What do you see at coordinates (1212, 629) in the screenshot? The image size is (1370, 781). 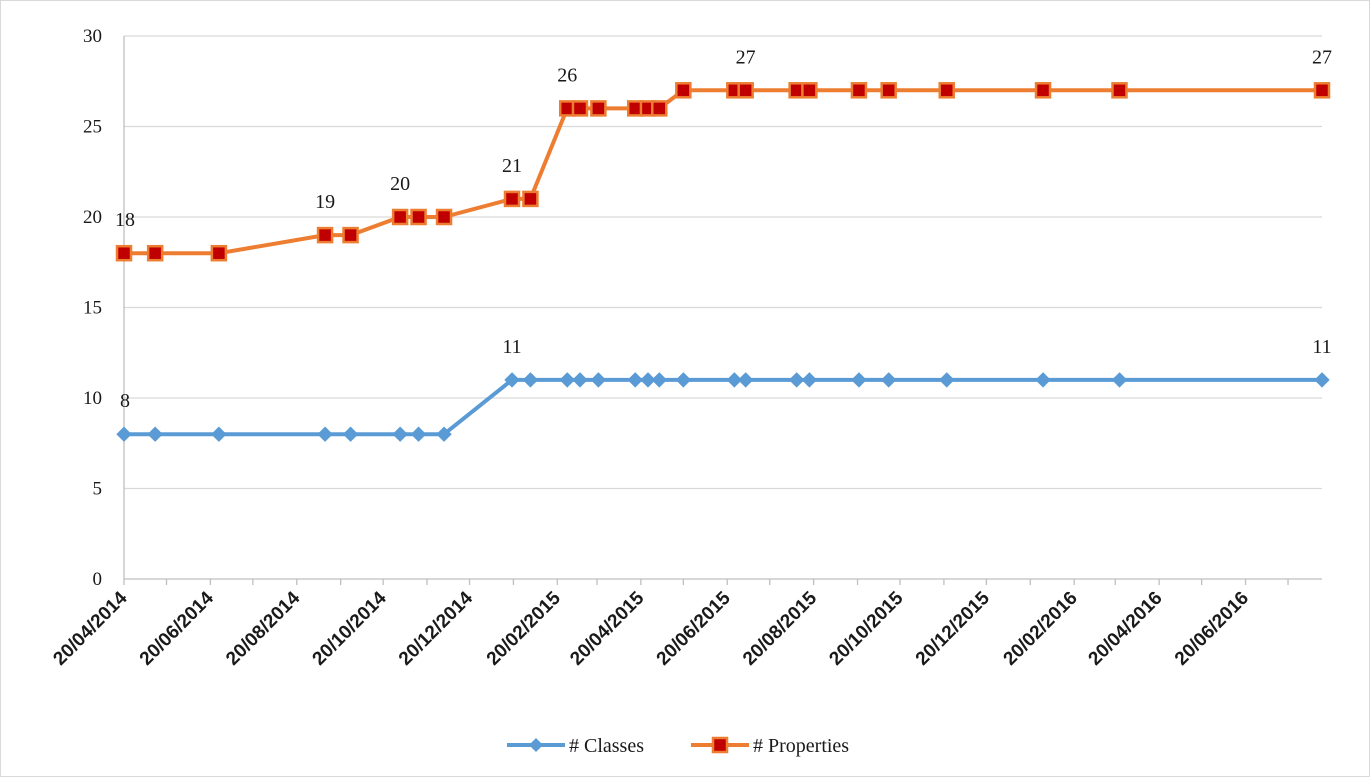 I see `x-tick-label: 20/06/2016` at bounding box center [1212, 629].